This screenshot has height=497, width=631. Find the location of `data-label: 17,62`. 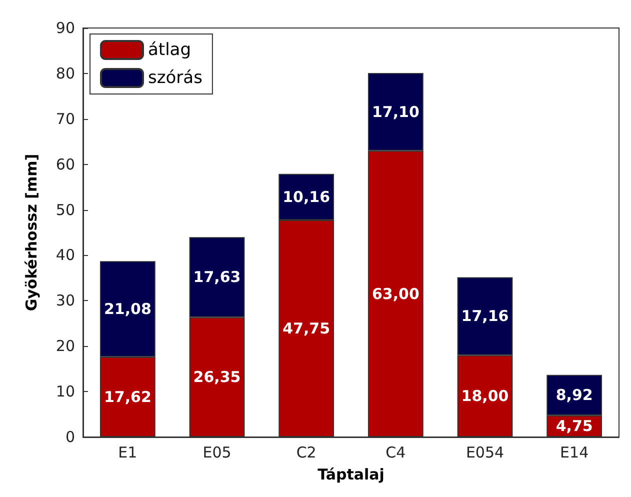

data-label: 17,62 is located at coordinates (128, 397).